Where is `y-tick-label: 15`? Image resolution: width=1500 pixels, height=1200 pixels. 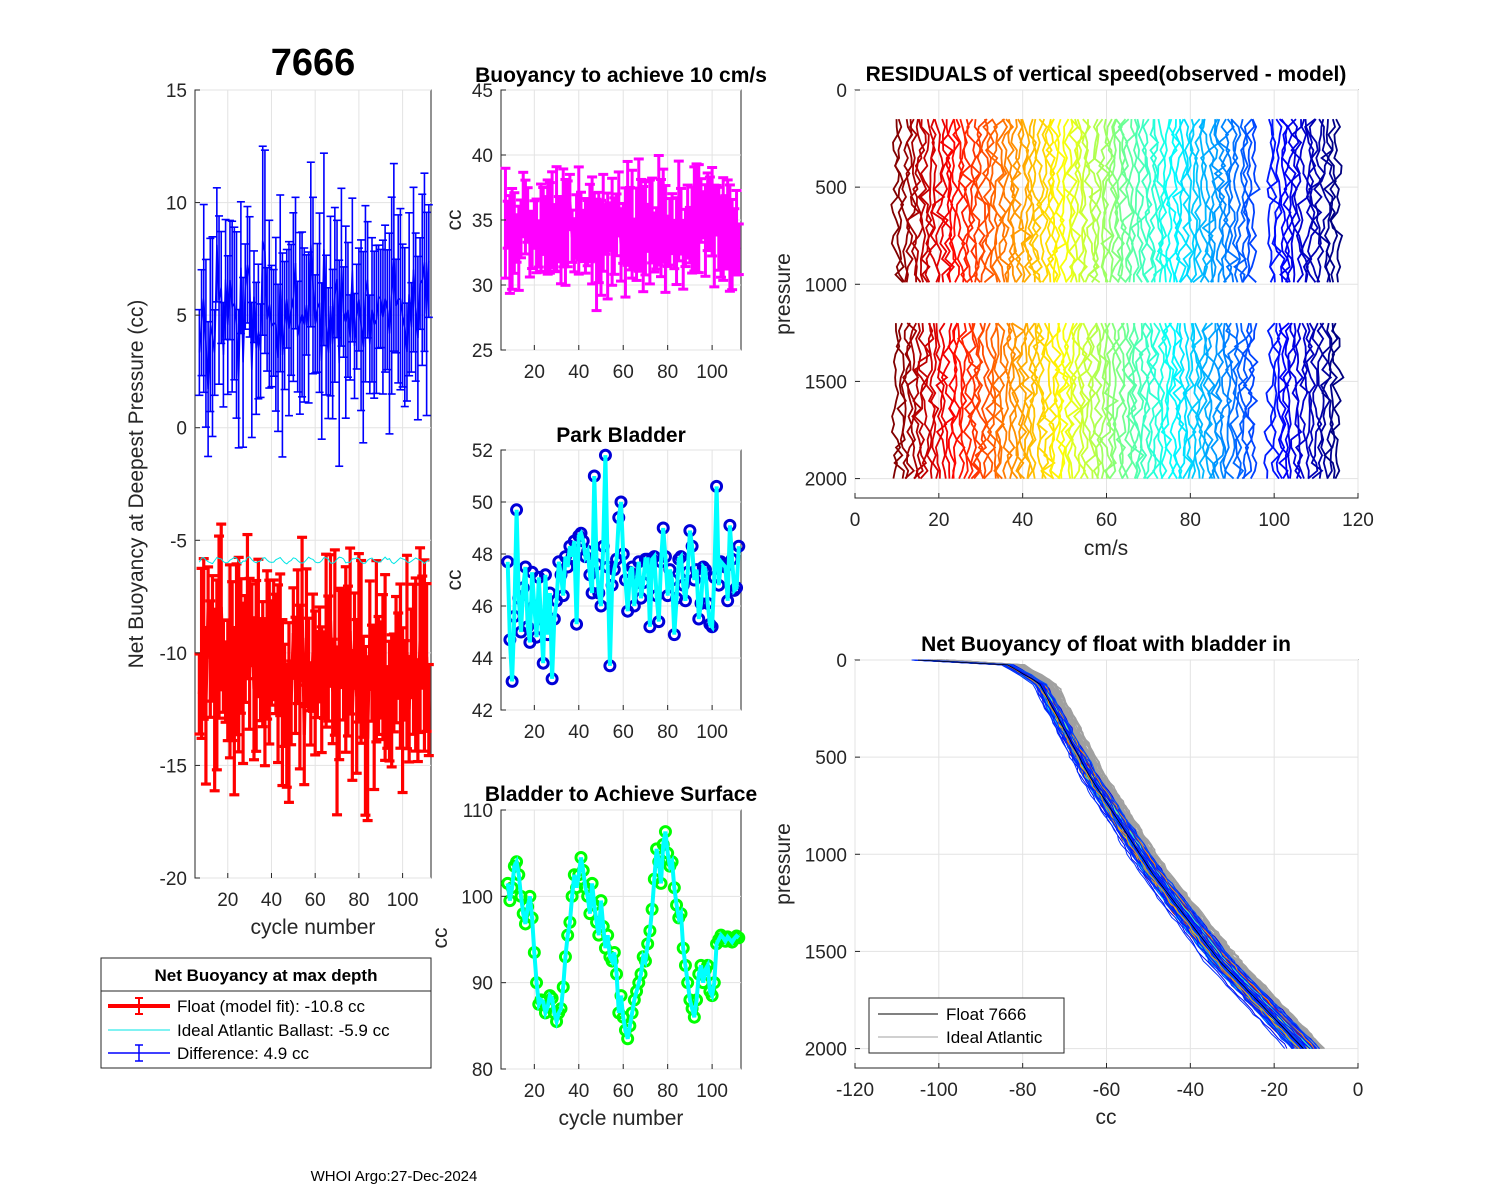
y-tick-label: 15 is located at coordinates (176, 91).